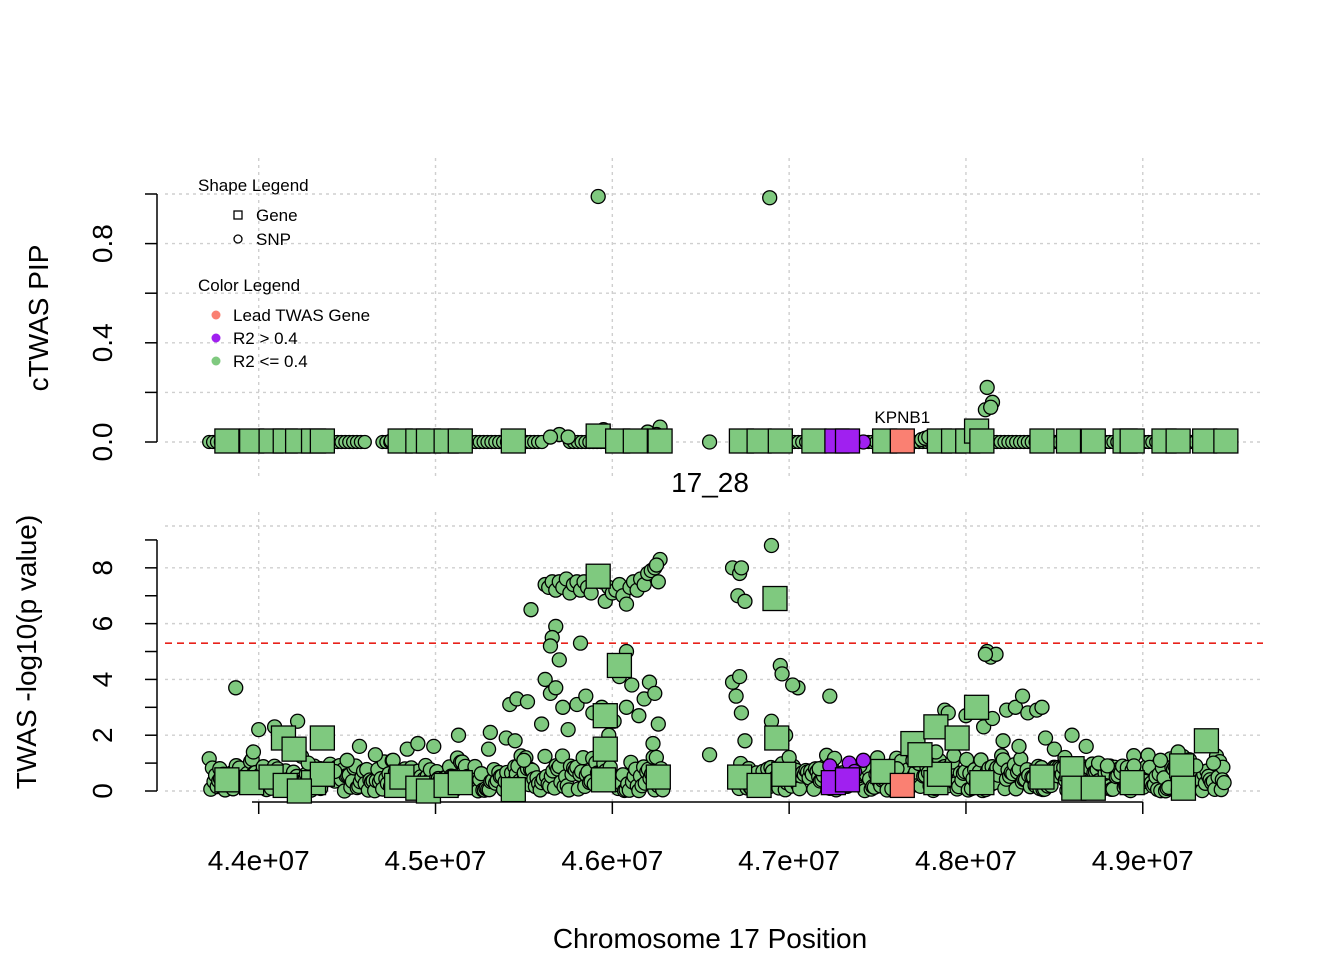 Image resolution: width=1344 pixels, height=960 pixels. Describe the element at coordinates (122, 669) in the screenshot. I see `twas-y-axis: 0 2 4 6 8` at that location.